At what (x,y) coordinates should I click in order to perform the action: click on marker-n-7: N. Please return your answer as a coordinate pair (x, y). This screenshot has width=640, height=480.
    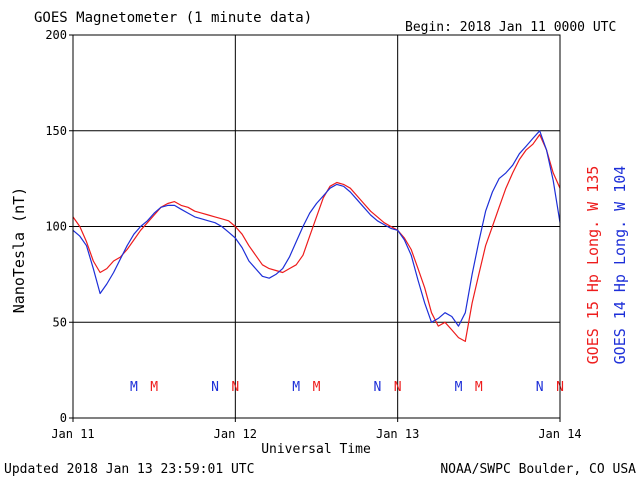
    Looking at the image, I should click on (398, 387).